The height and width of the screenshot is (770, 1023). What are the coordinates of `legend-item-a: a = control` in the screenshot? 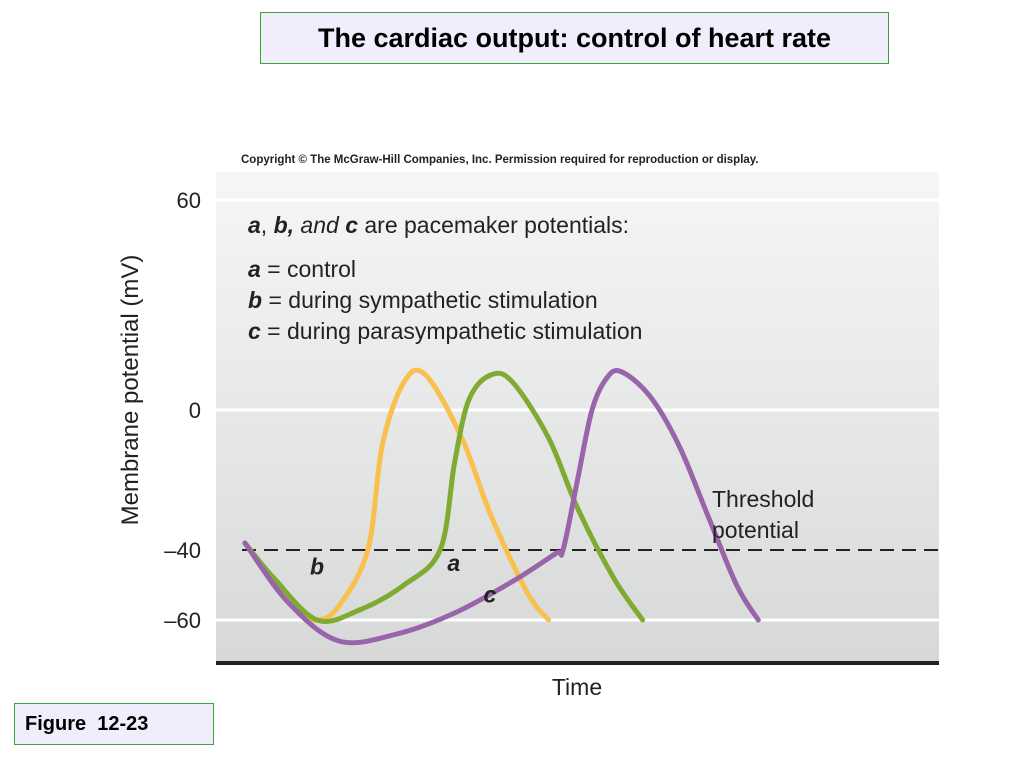 It's located at (302, 269).